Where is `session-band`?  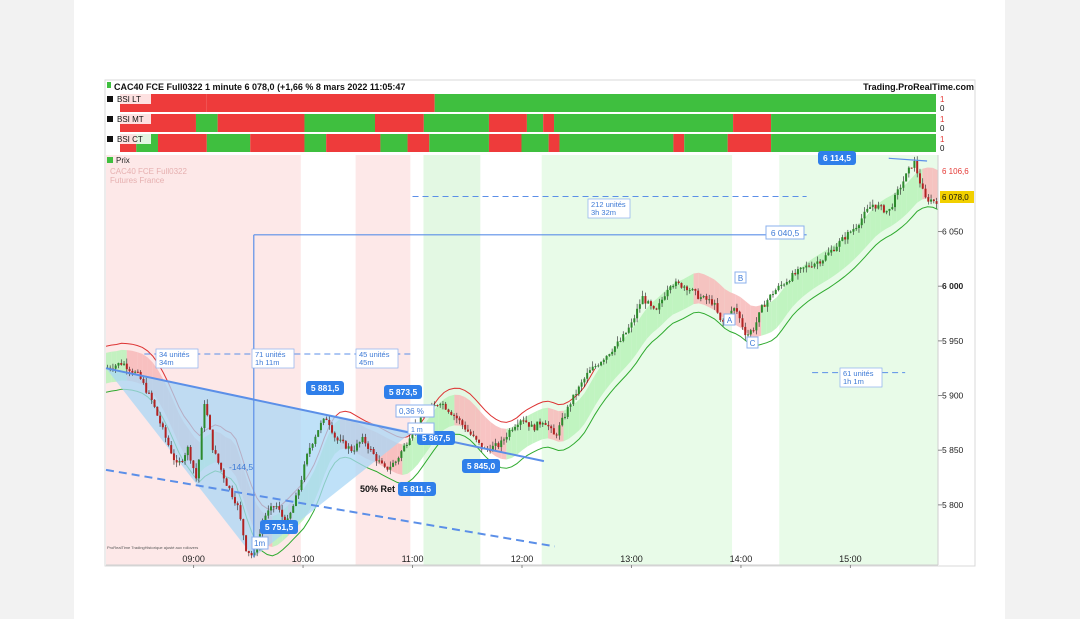 session-band is located at coordinates (637, 360).